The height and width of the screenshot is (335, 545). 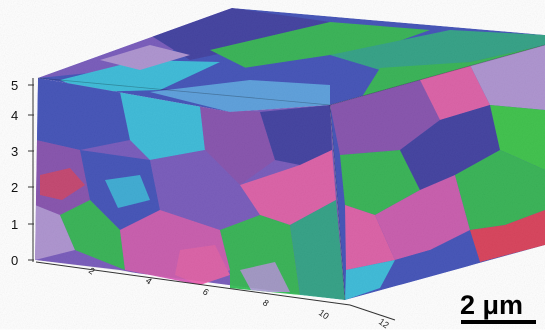 What do you see at coordinates (14, 224) in the screenshot?
I see `z-tick-label: 1` at bounding box center [14, 224].